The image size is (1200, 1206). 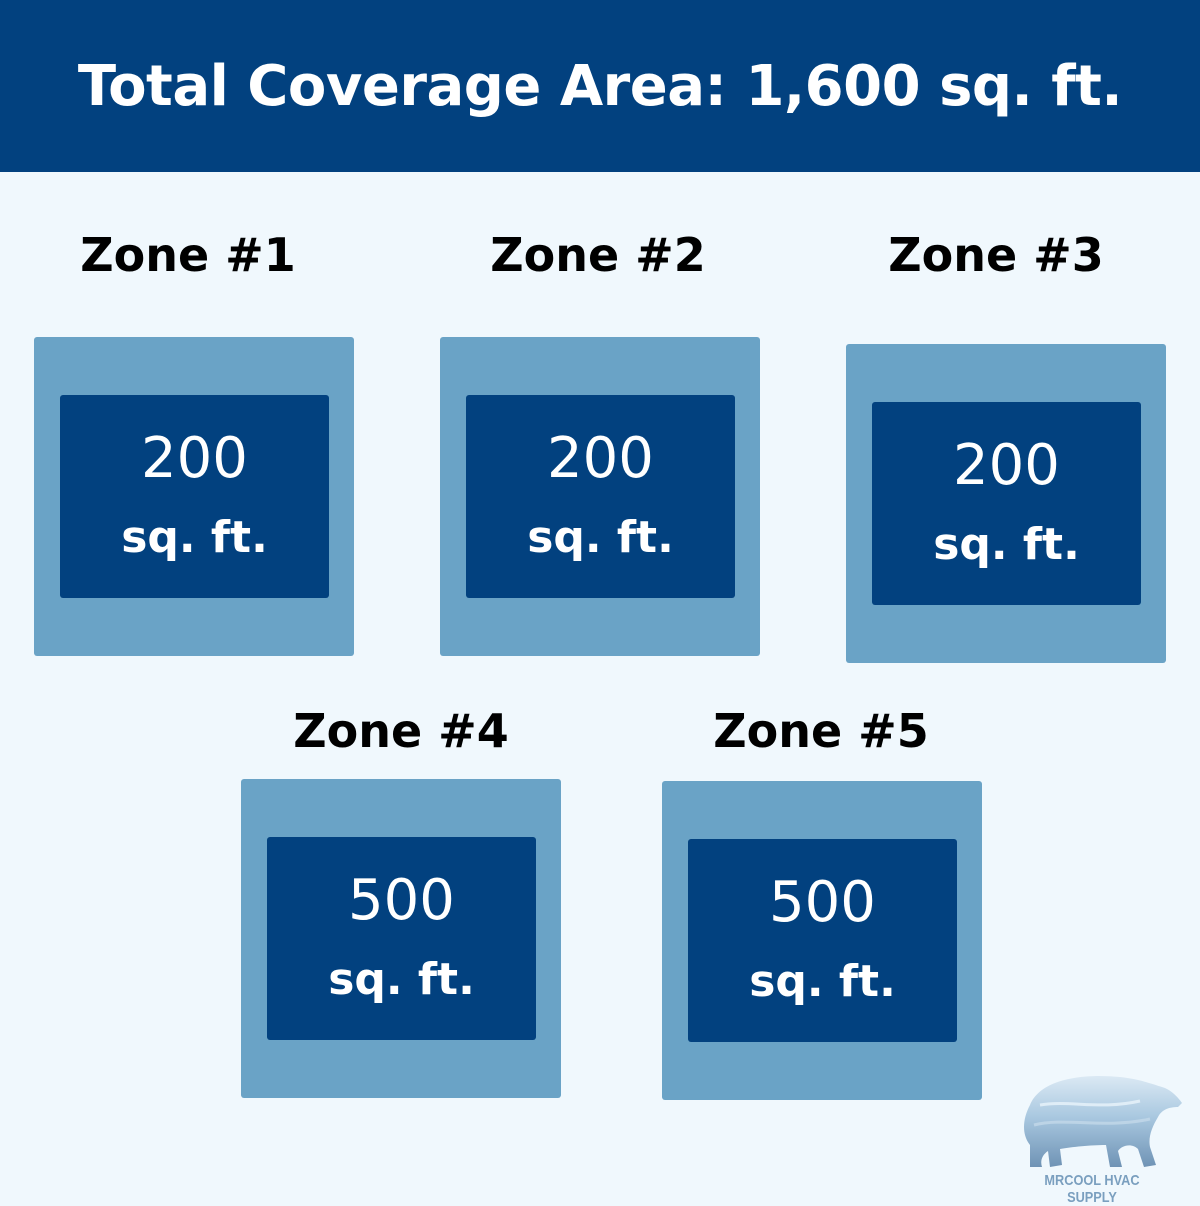 I want to click on zone-5-area: 500 sq. ft., so click(x=822, y=940).